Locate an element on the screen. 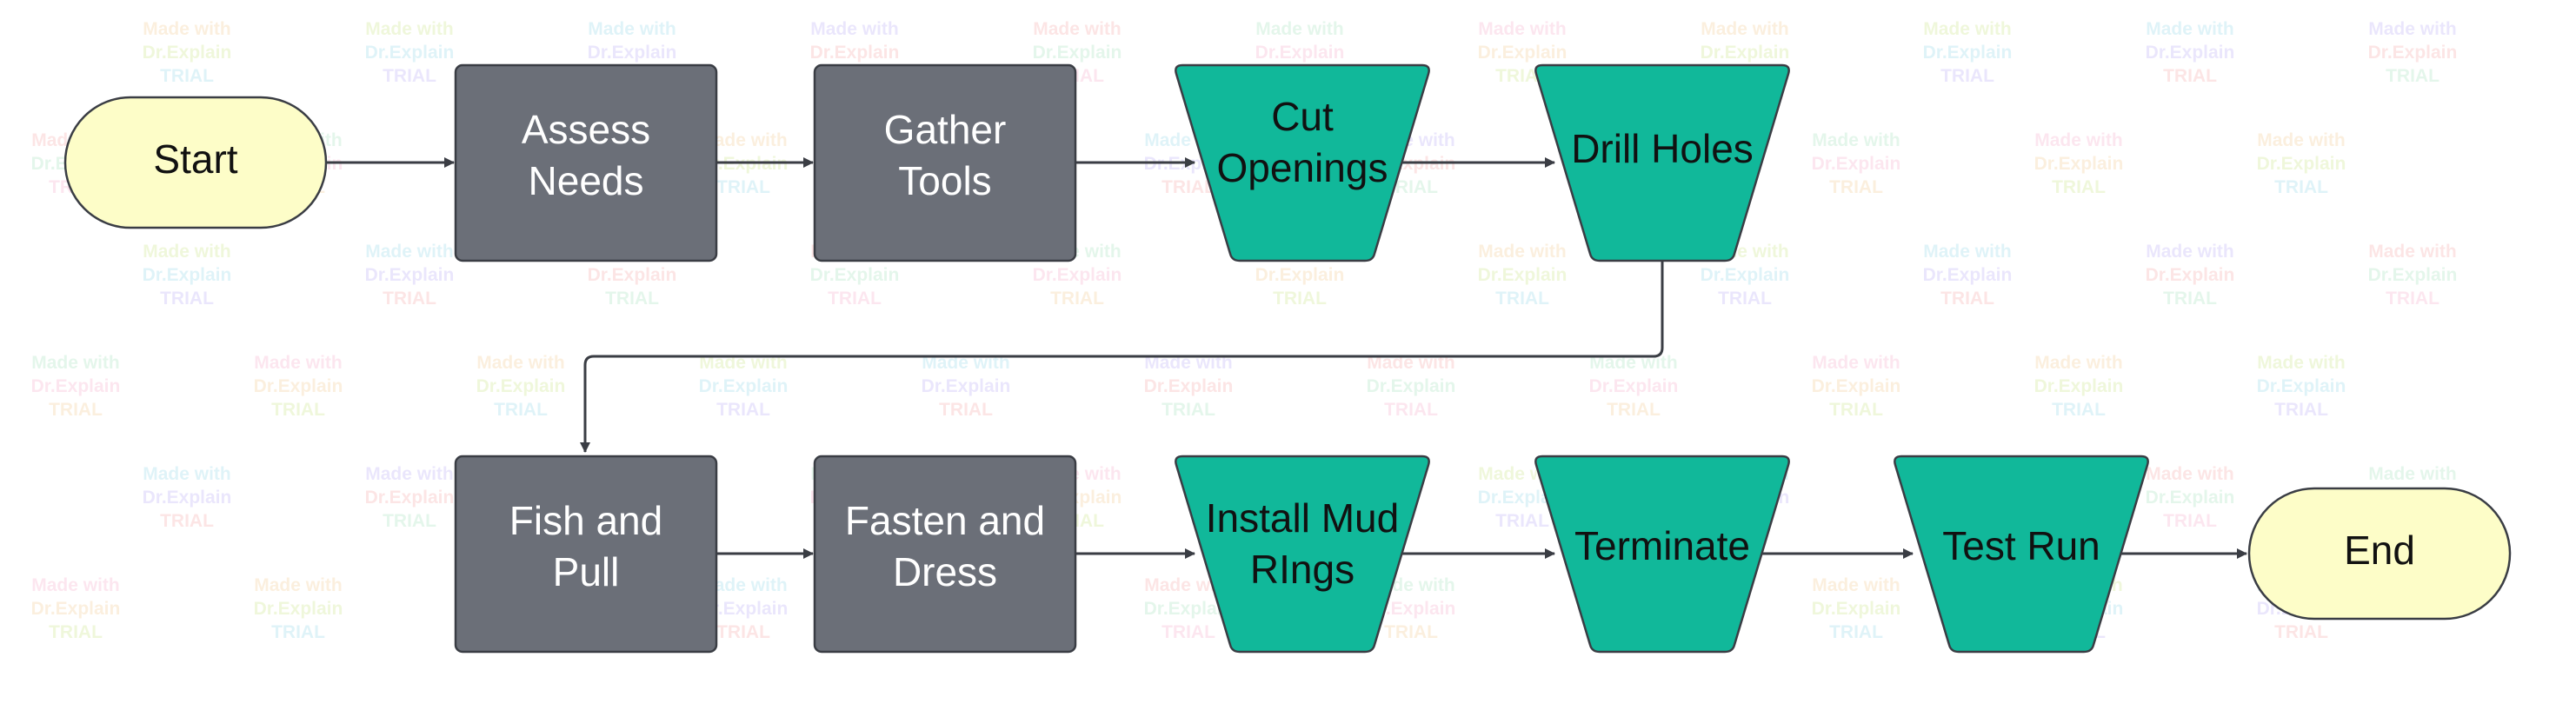  node-fish-and-pull: Fish and Pull is located at coordinates (586, 554).